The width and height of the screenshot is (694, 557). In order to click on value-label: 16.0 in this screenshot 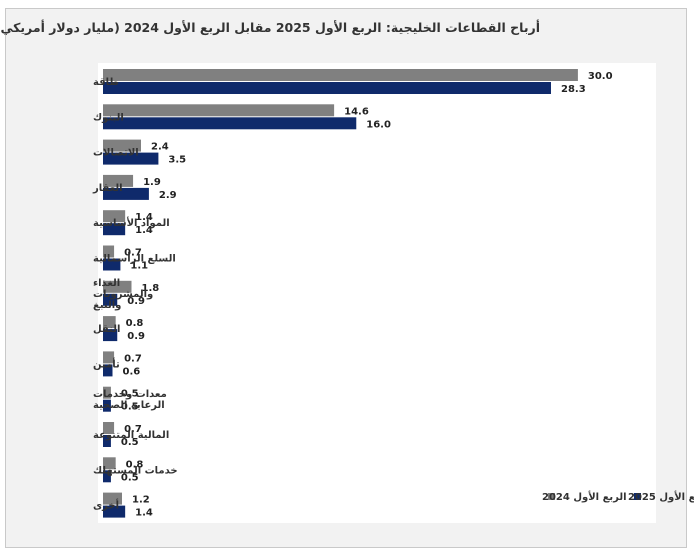, I will do `click(378, 124)`.